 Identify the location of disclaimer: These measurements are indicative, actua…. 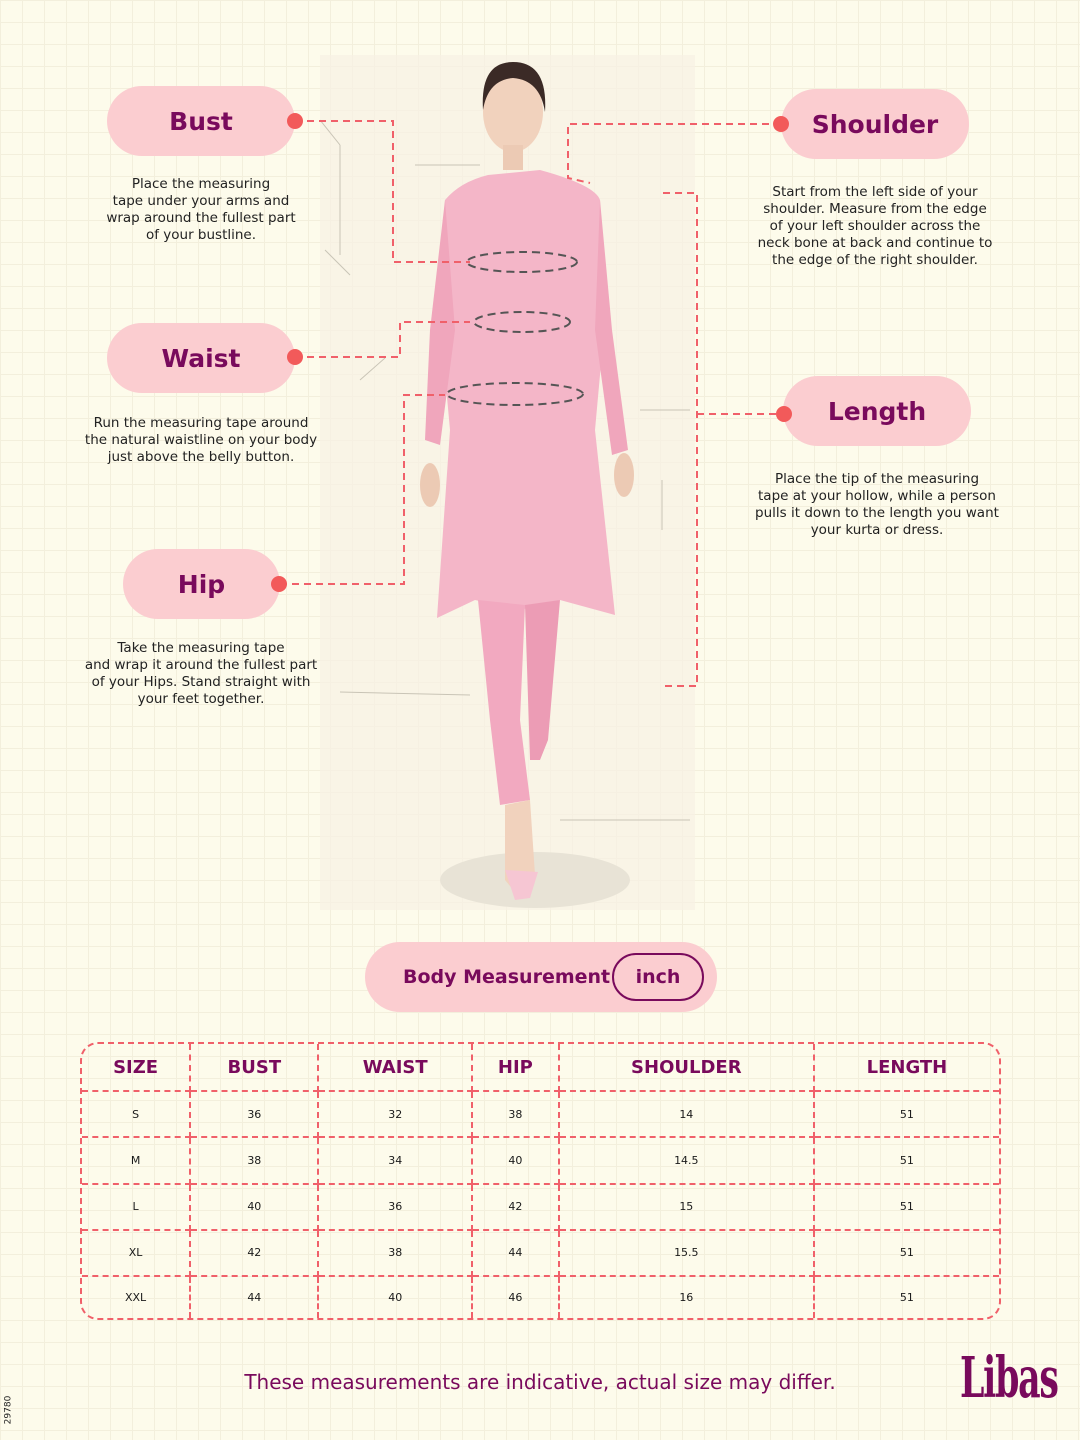
(540, 1382).